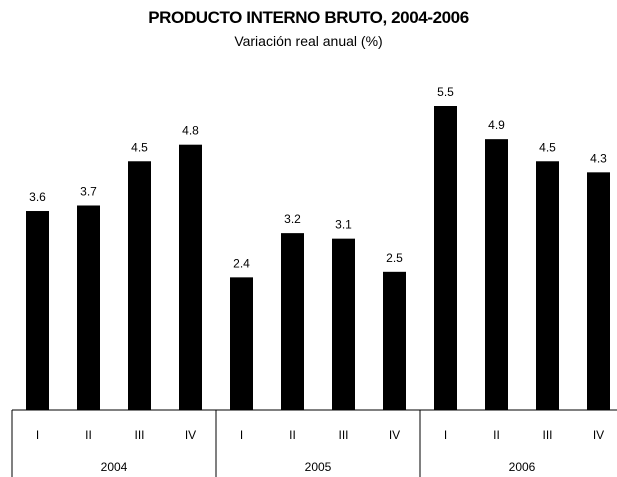 Image resolution: width=617 pixels, height=477 pixels. I want to click on value-label: 4.8, so click(190, 131).